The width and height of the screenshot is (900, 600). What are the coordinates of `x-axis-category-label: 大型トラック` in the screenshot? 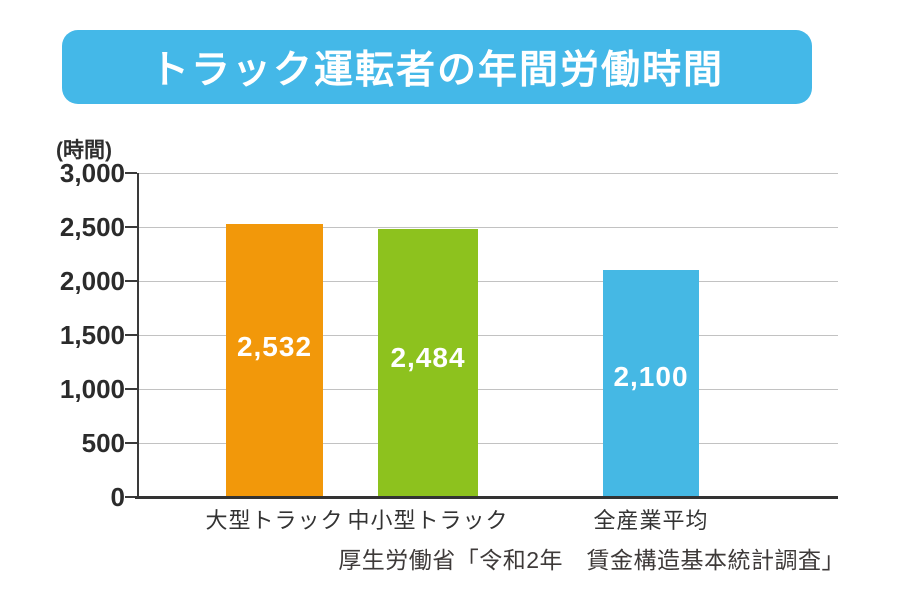 It's located at (274, 520).